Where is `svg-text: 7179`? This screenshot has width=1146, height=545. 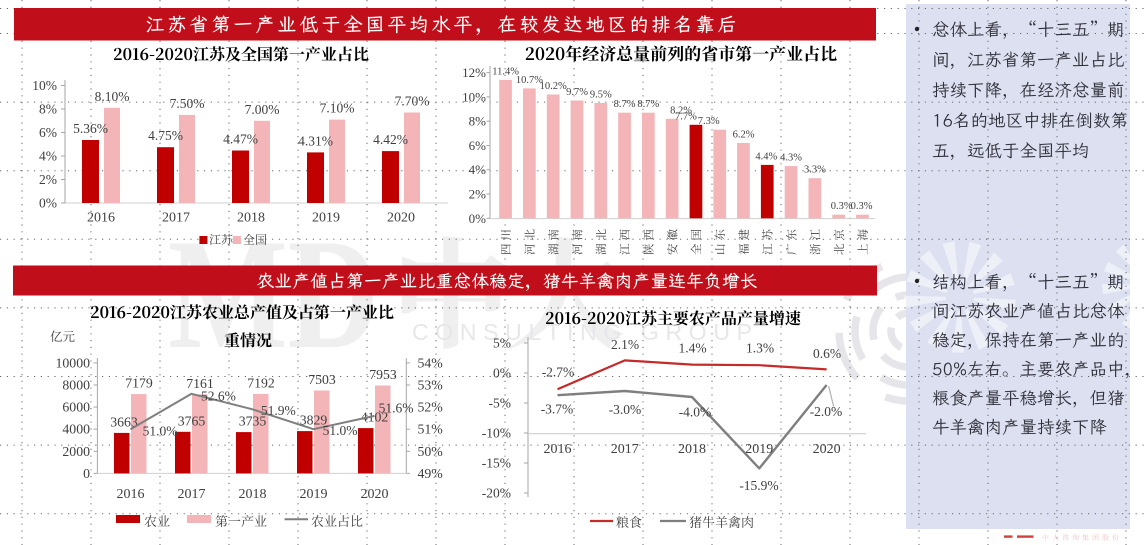
svg-text: 7179 is located at coordinates (139, 383).